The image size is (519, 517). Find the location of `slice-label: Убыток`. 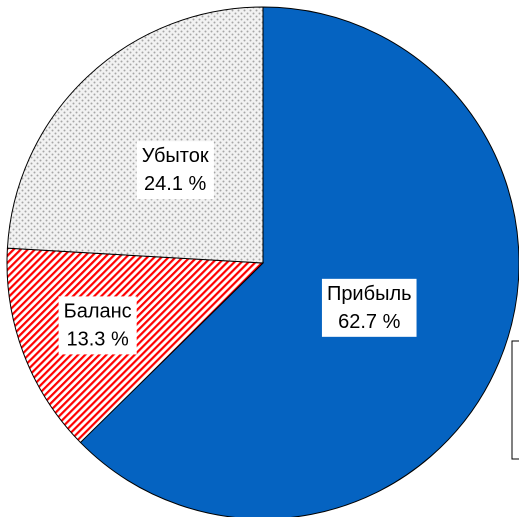

slice-label: Убыток is located at coordinates (175, 156).